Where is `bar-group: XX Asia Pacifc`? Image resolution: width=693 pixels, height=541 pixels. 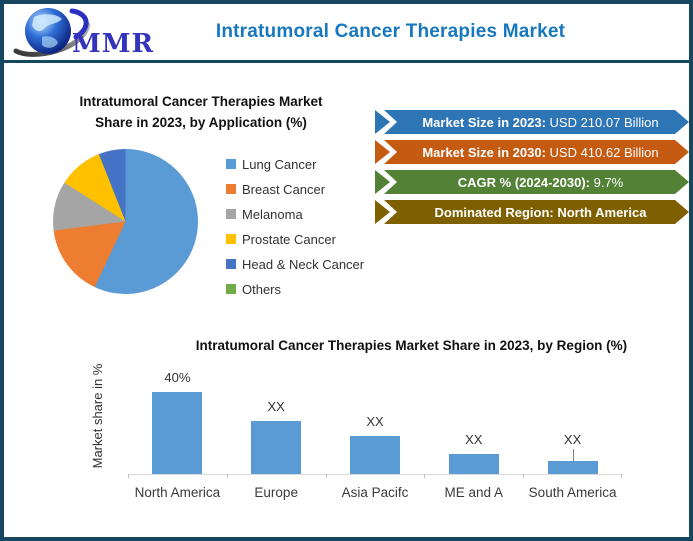
bar-group: XX Asia Pacifc is located at coordinates (375, 430).